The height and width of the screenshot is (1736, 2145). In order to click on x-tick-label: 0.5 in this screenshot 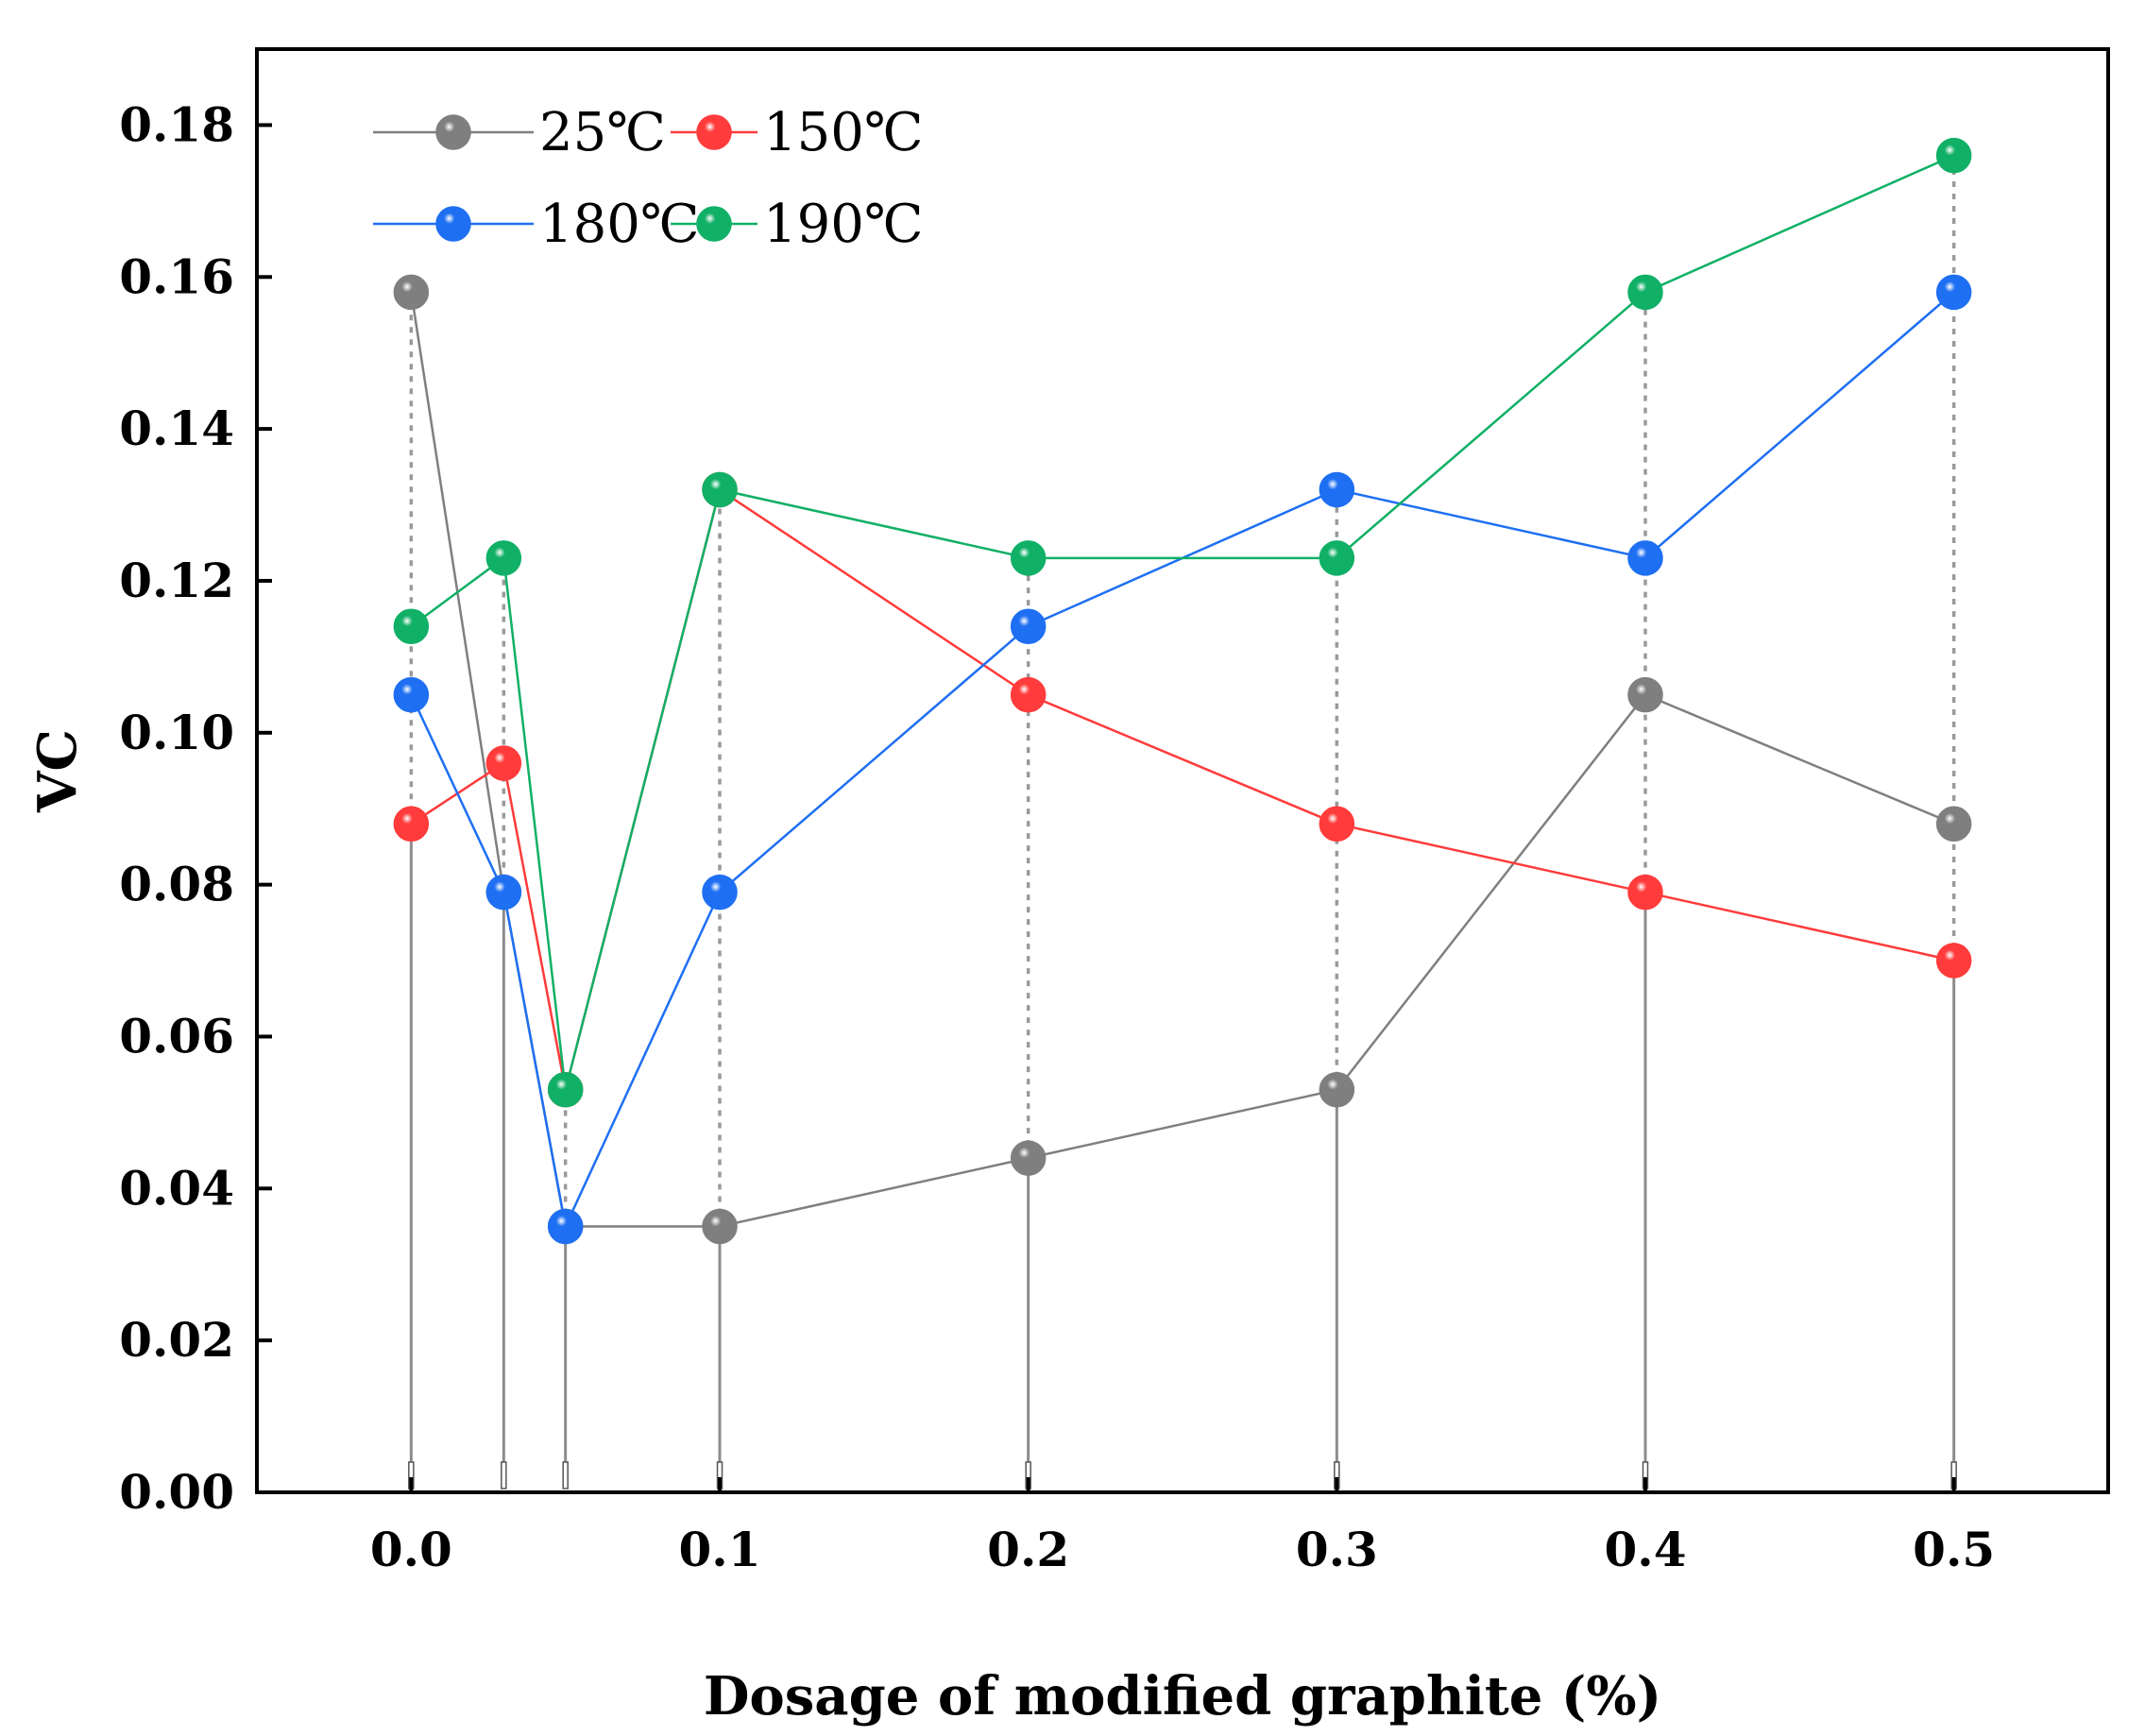, I will do `click(1954, 1549)`.